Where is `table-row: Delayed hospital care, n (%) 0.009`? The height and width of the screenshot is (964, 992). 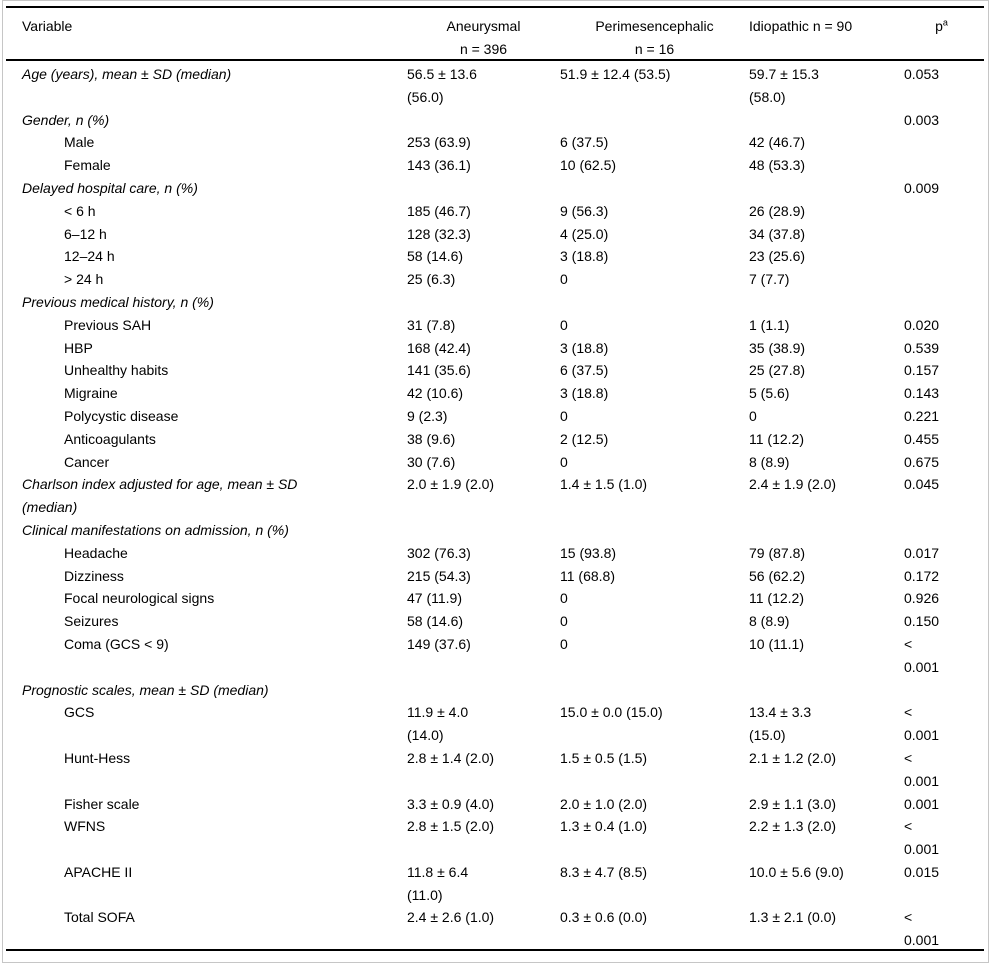
table-row: Delayed hospital care, n (%) 0.009 is located at coordinates (500, 188).